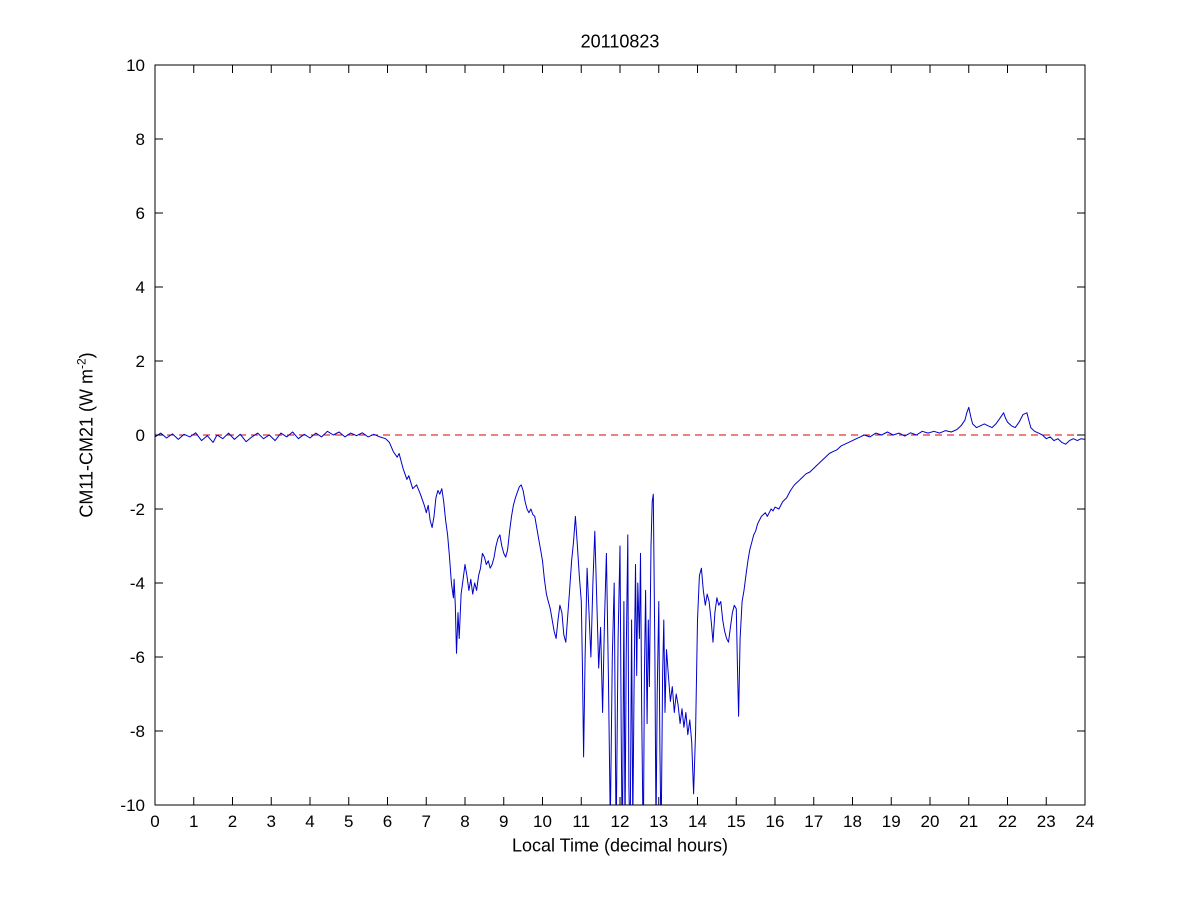 This screenshot has width=1200, height=900. What do you see at coordinates (1007, 821) in the screenshot?
I see `x-tick-label: 22` at bounding box center [1007, 821].